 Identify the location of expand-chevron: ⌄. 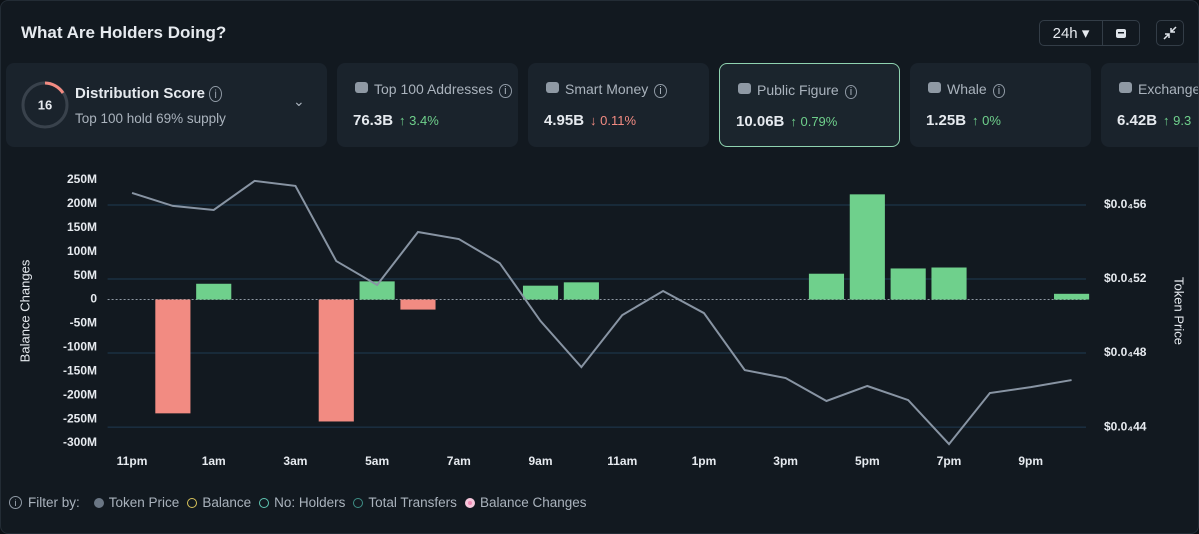
(299, 101).